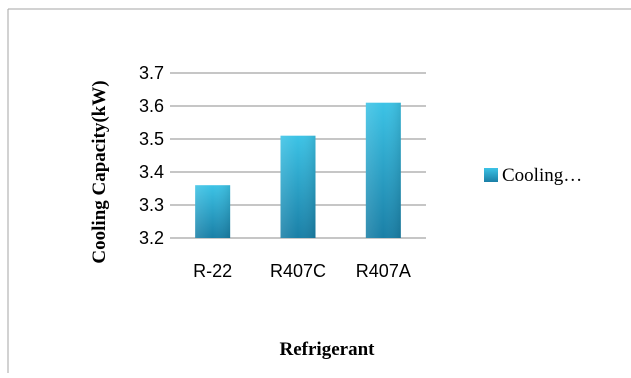 The image size is (631, 378). I want to click on legend-swatch, so click(491, 175).